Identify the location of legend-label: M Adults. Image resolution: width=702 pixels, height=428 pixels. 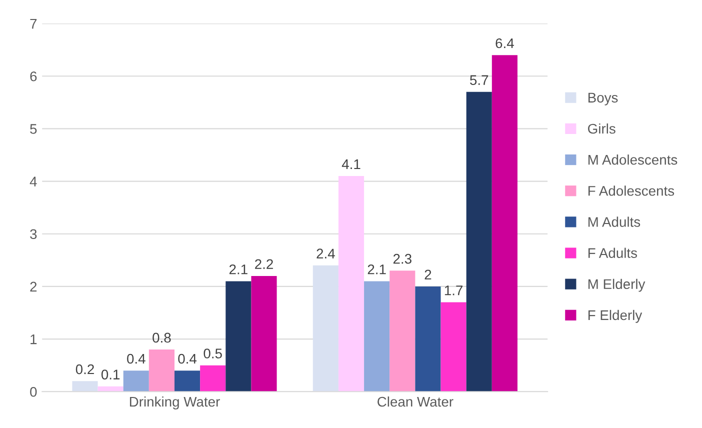
(614, 221).